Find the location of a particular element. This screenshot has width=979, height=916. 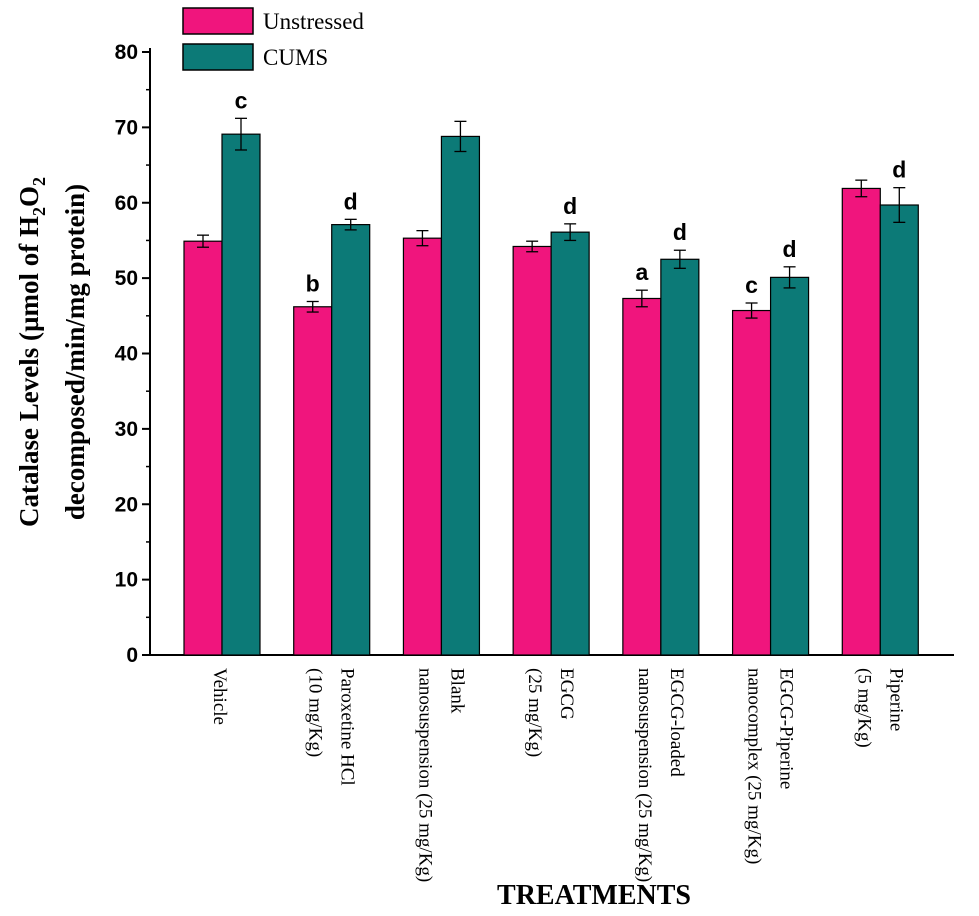

y-axis-title: Catalase Levels (µmol of H2O2 is located at coordinates (31, 352).